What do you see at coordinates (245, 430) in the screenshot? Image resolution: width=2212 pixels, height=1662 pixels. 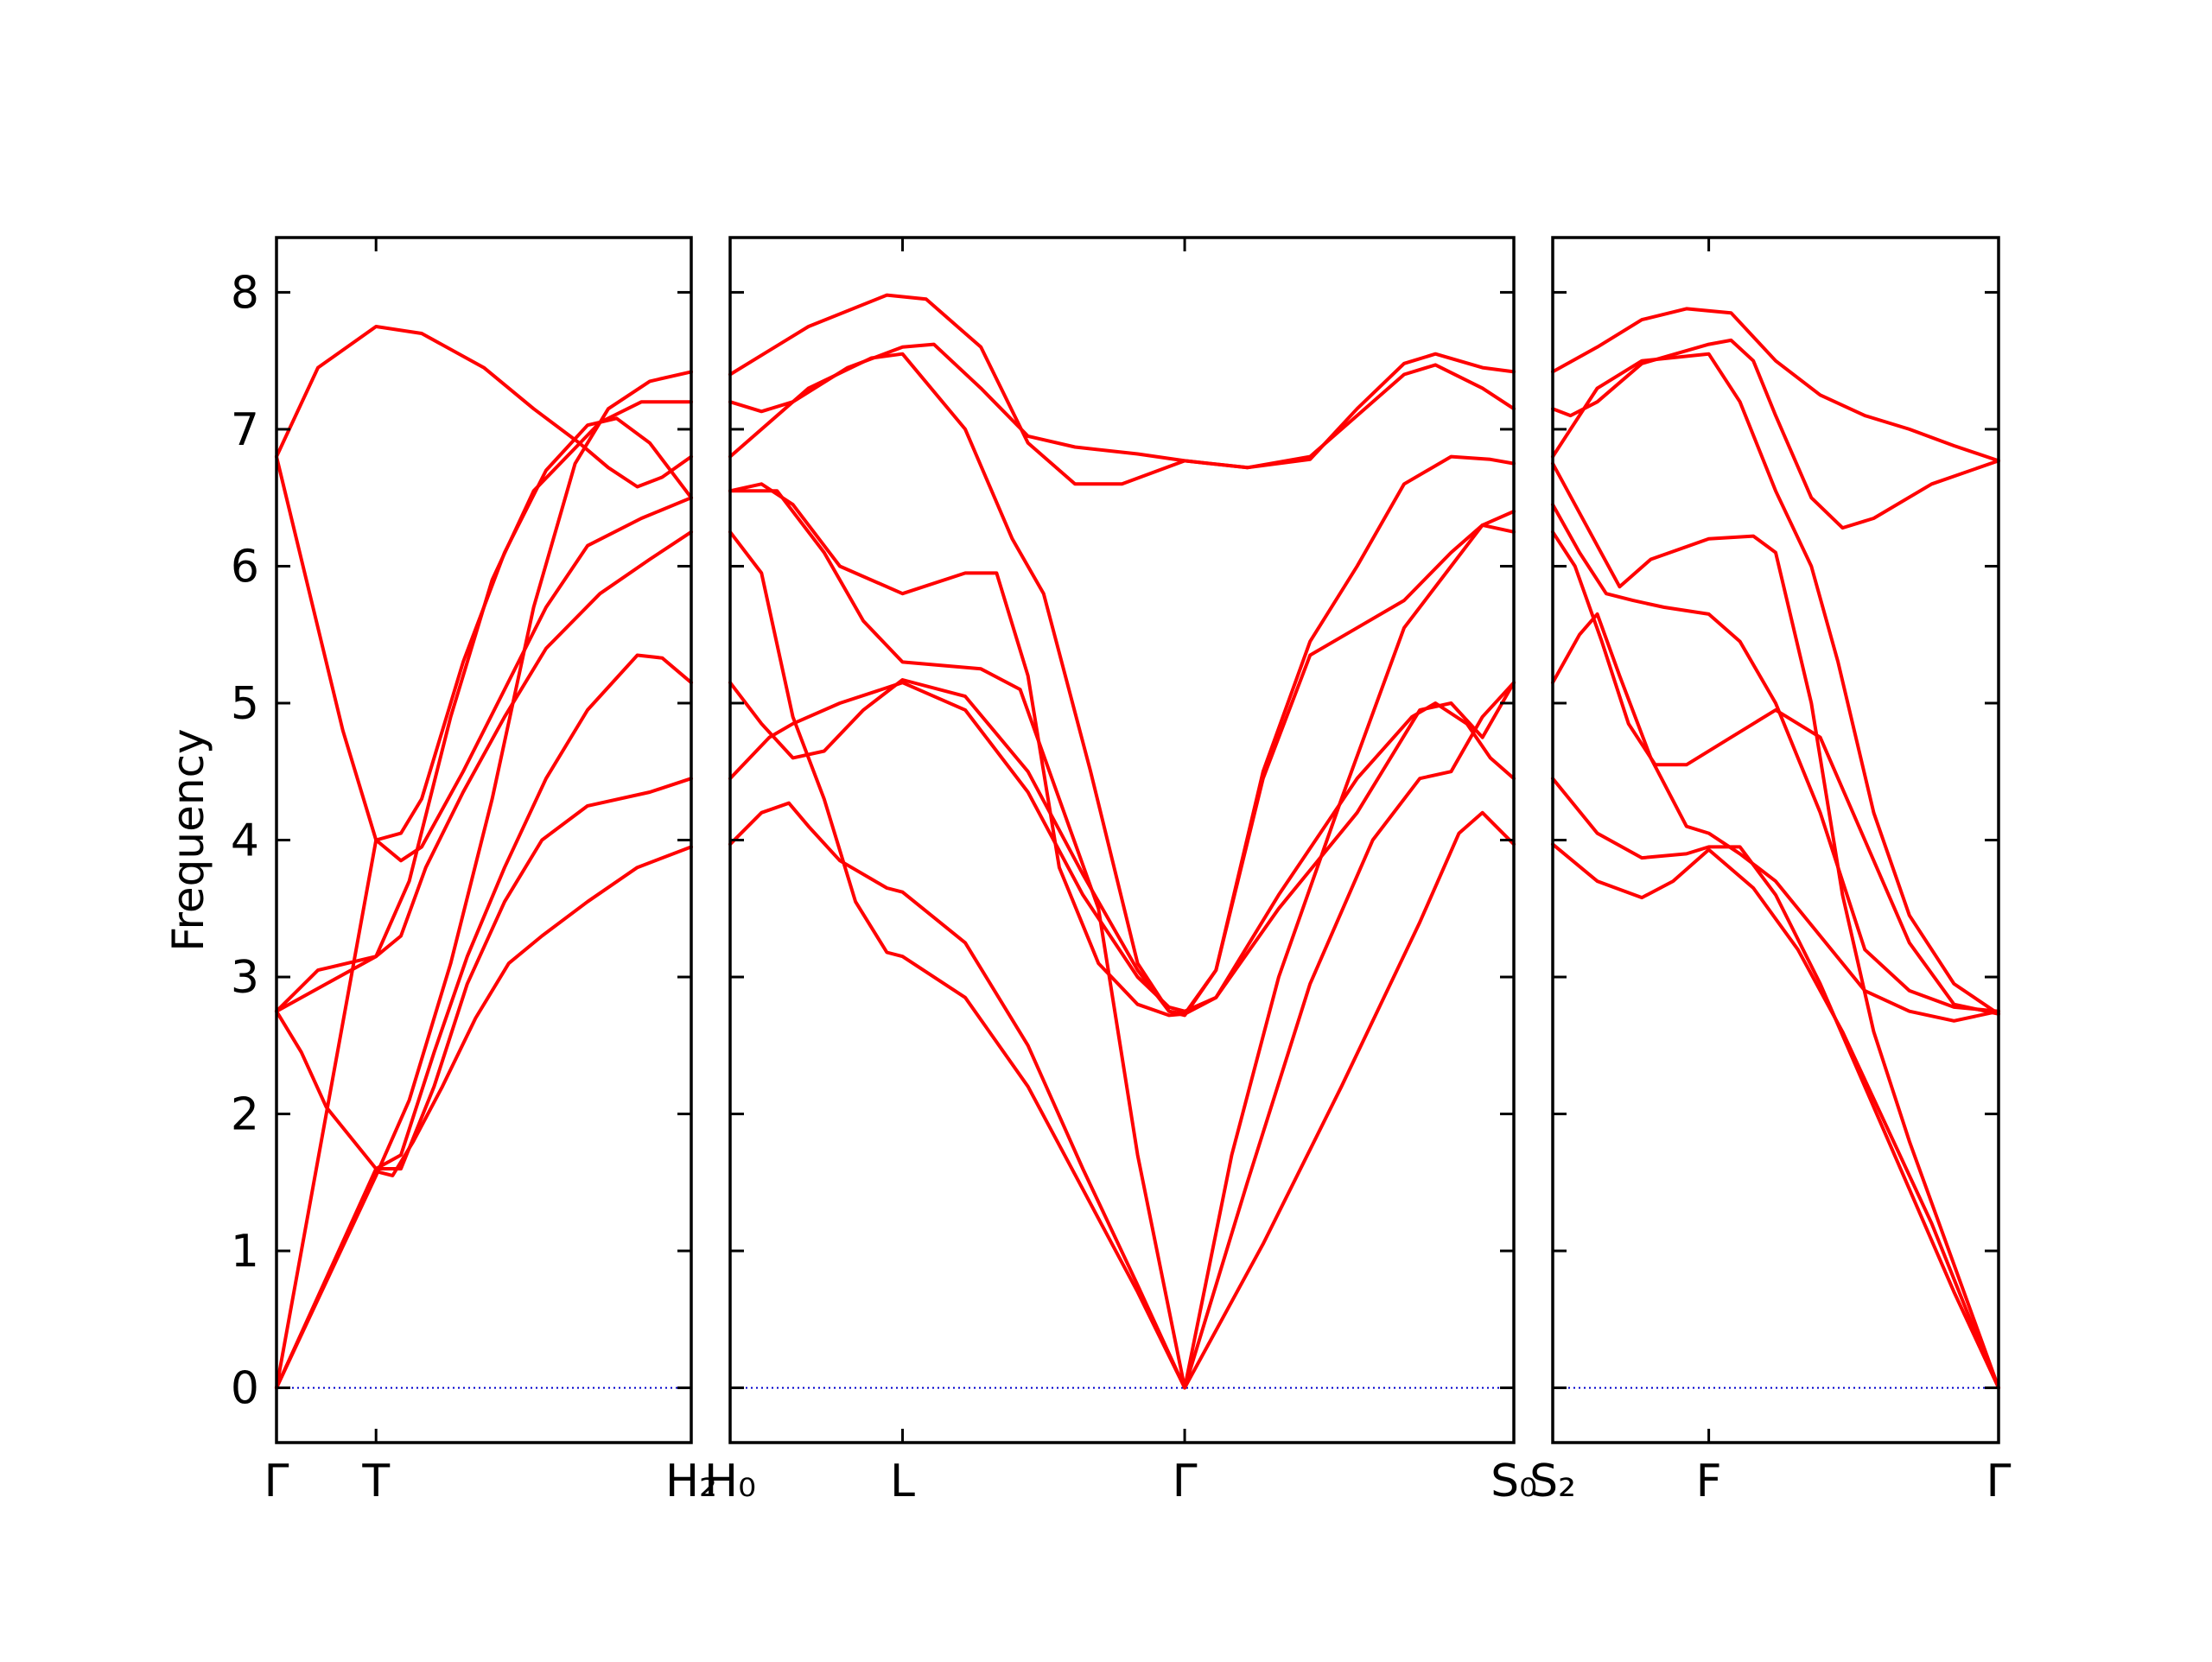 I see `y-tick-label: 7` at bounding box center [245, 430].